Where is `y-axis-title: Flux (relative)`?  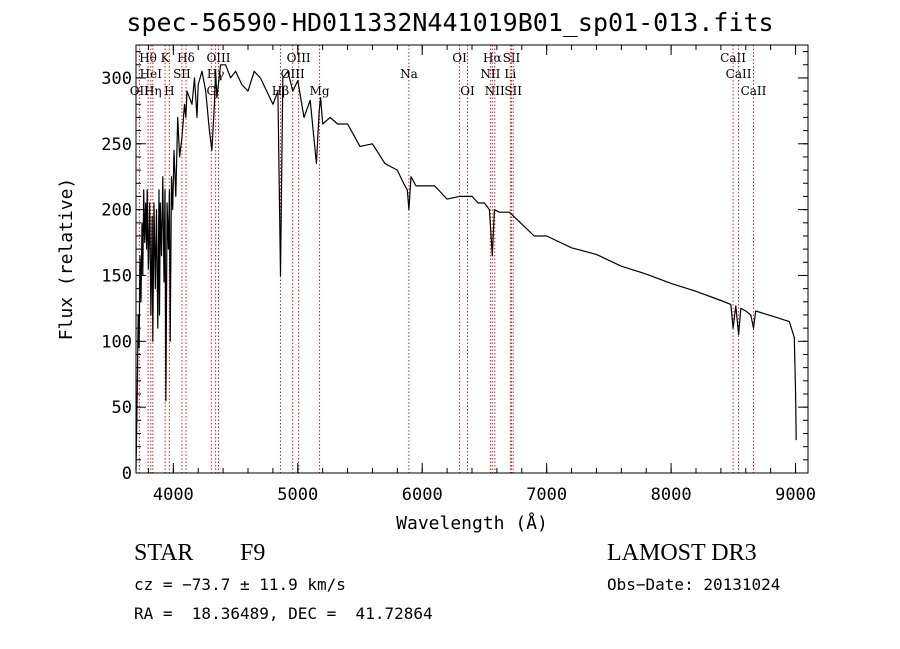 y-axis-title: Flux (relative) is located at coordinates (66, 259).